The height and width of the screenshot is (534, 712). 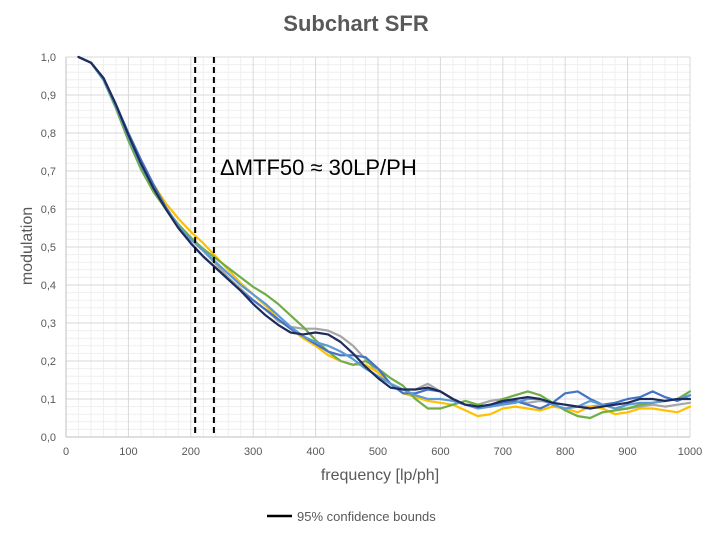 I want to click on x-tick-labels: 0 100 200 300 400 500 600 700 800 900 1000, so click(x=382, y=452).